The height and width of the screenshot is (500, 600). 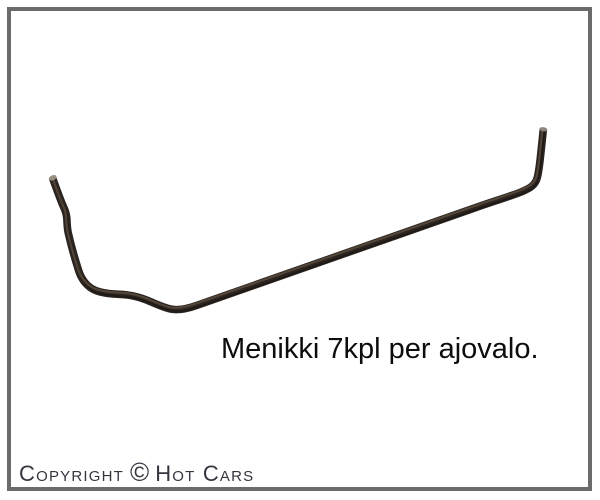 I want to click on caption-text: Menikki 7kpl per ajovalo., so click(x=380, y=349).